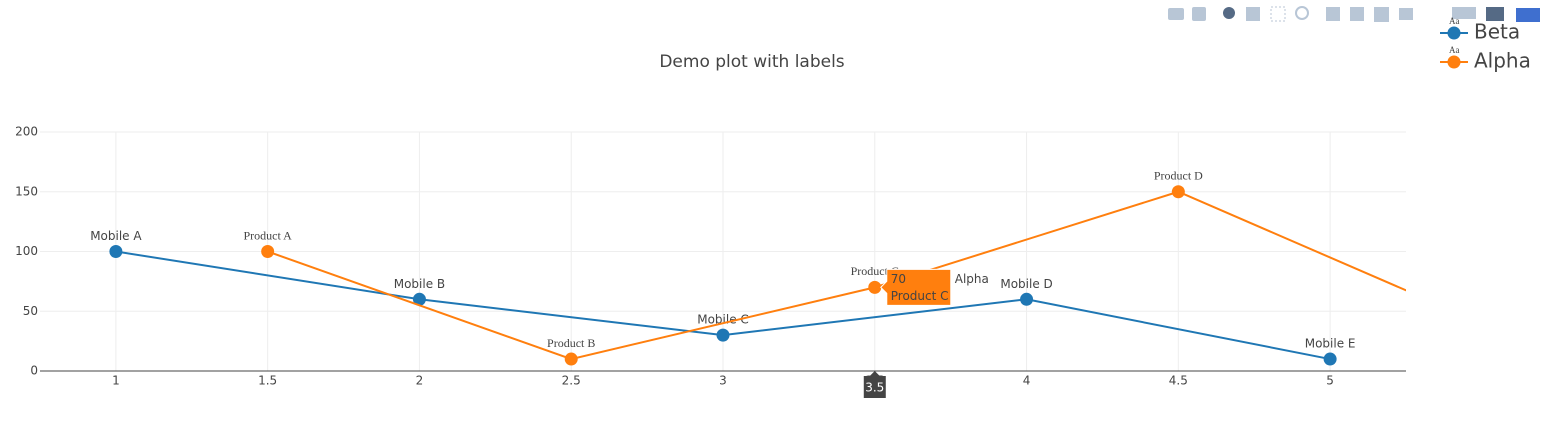 Image resolution: width=1546 pixels, height=428 pixels. I want to click on lasso-icon, so click(1302, 13).